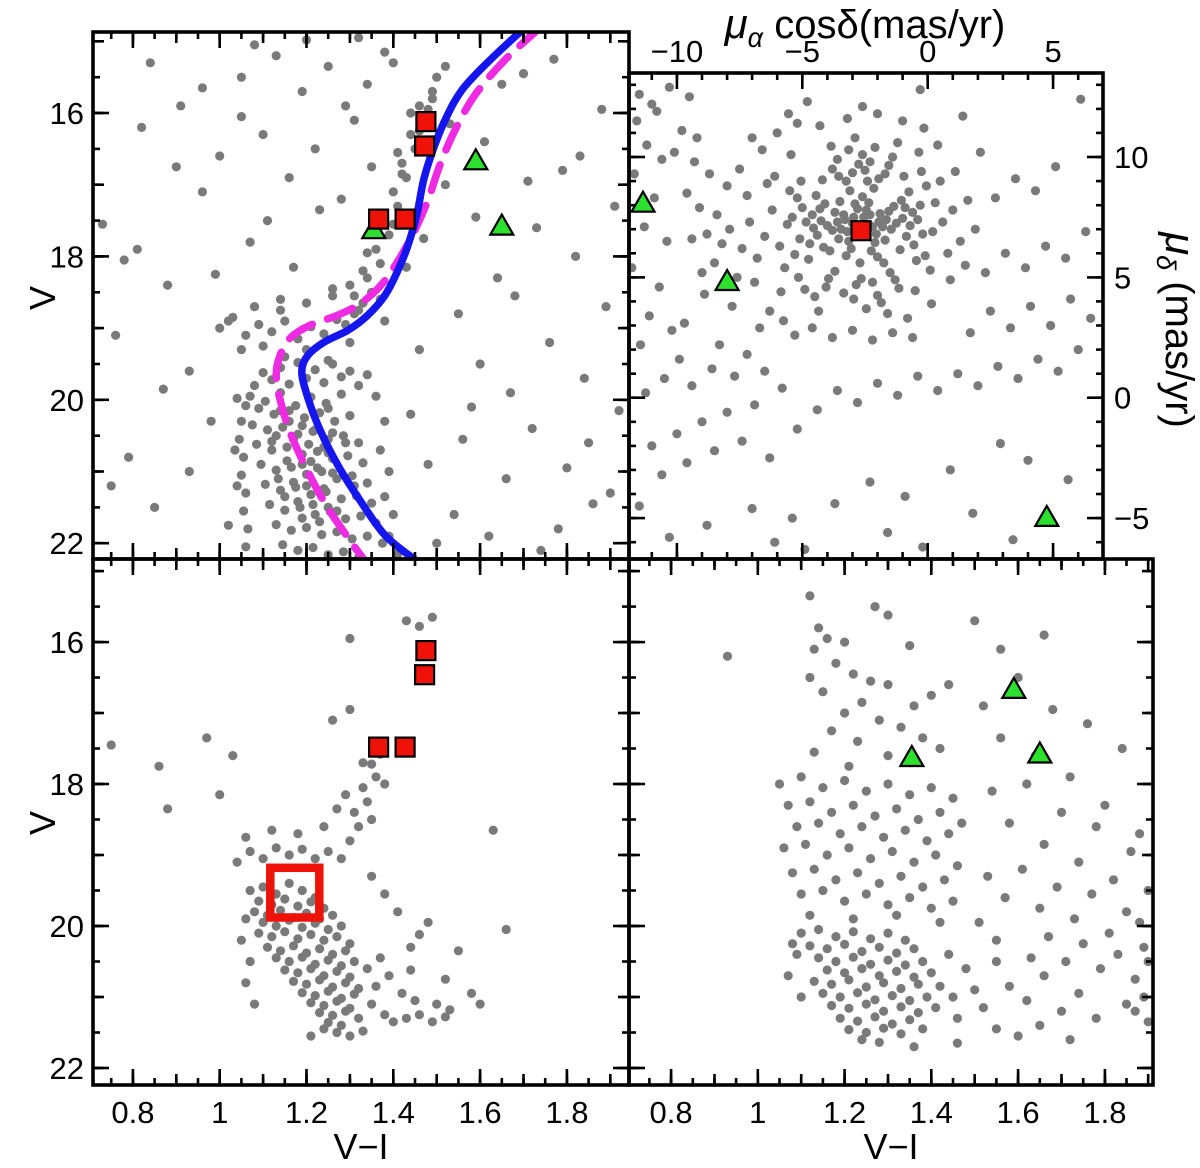  What do you see at coordinates (1178, 349) in the screenshot?
I see `pm-y-axis-units: (mas/yr)` at bounding box center [1178, 349].